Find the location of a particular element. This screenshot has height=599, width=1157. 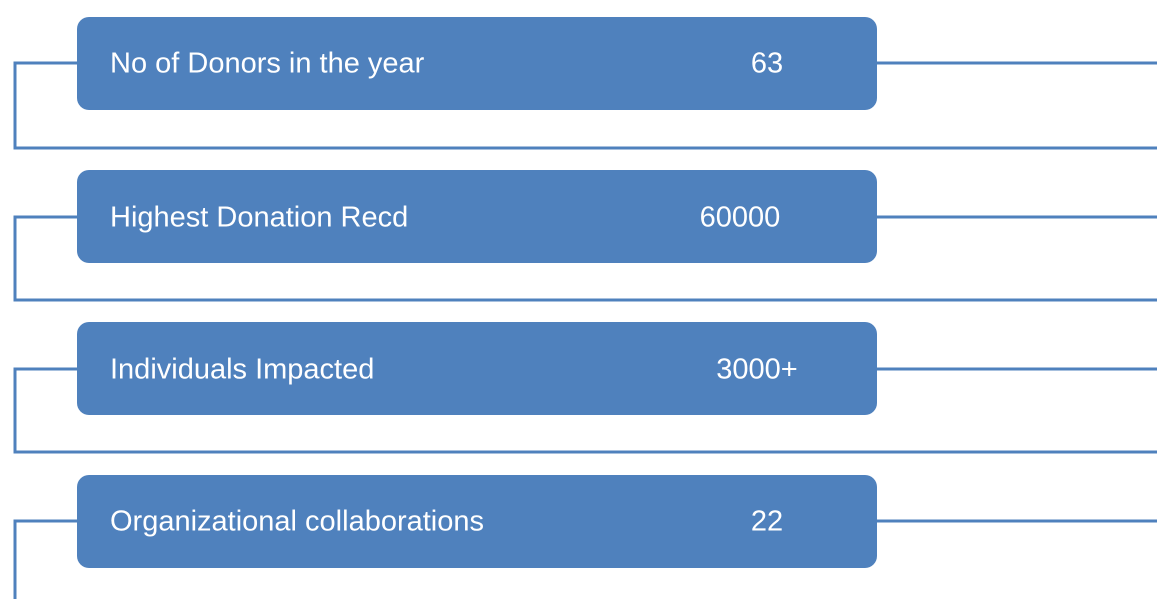

item-label: Highest Donation Recd is located at coordinates (259, 218).